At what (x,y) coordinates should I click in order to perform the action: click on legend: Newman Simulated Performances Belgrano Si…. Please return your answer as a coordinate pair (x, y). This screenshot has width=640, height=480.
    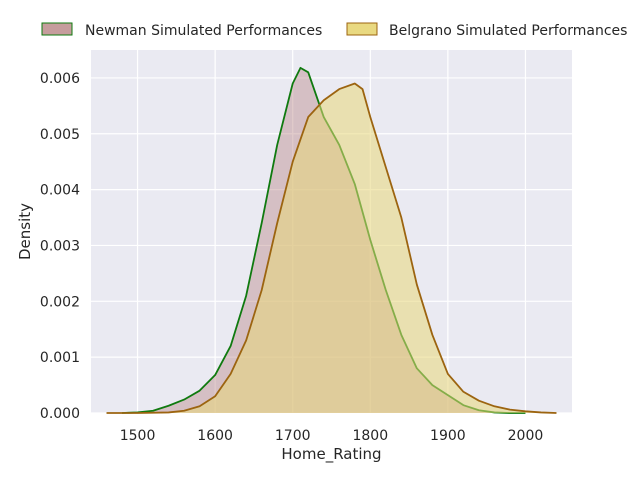
    Looking at the image, I should click on (334, 30).